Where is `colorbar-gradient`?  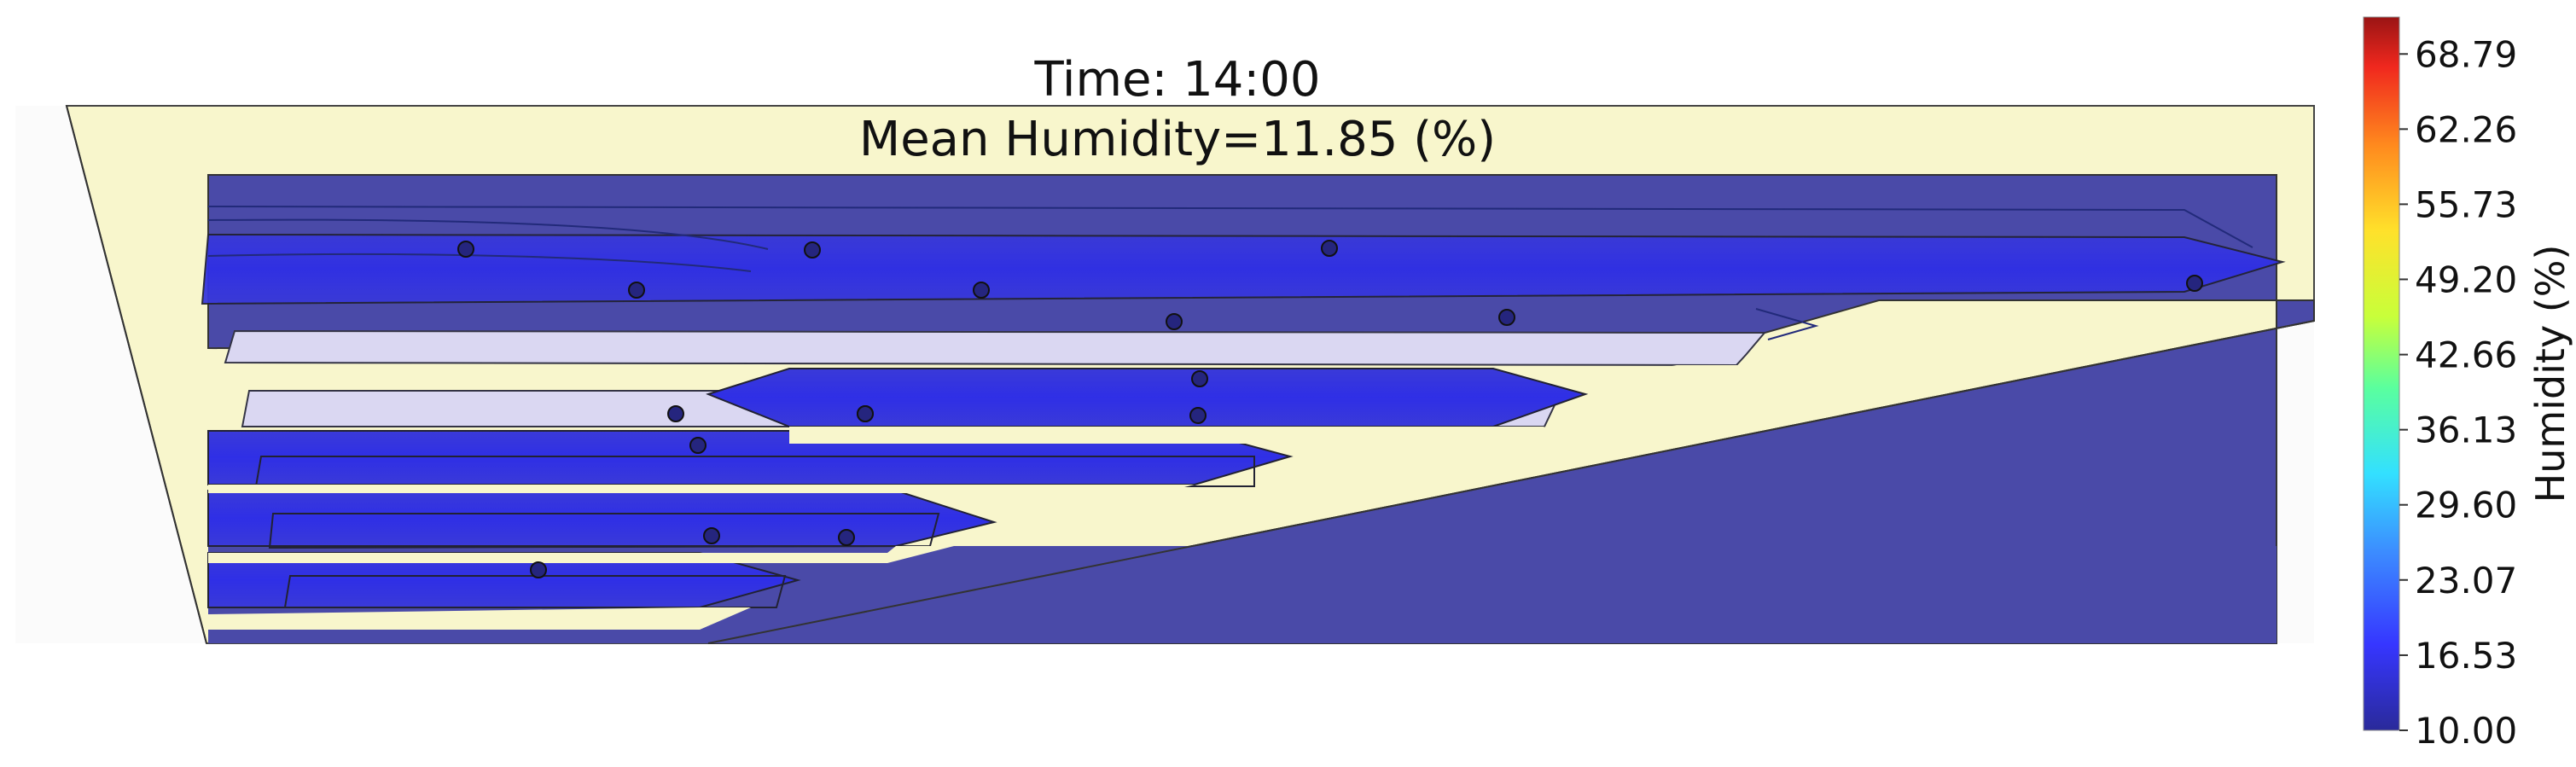 colorbar-gradient is located at coordinates (2381, 373).